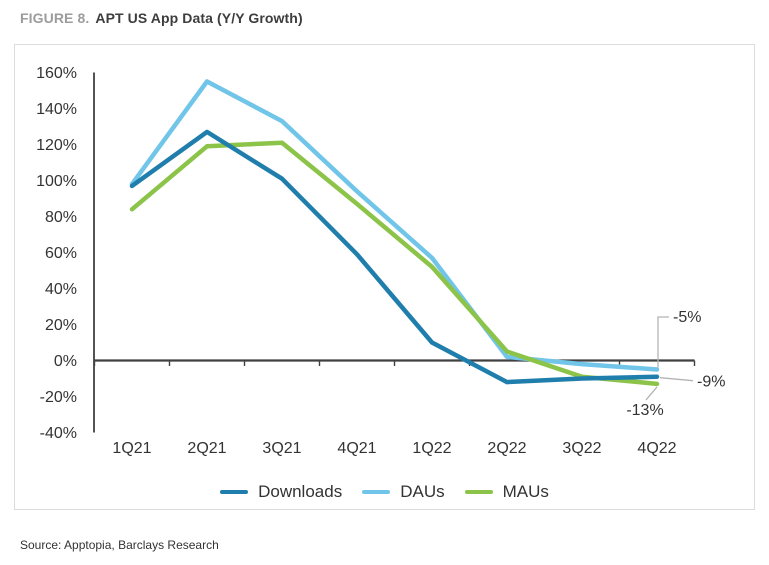 This screenshot has height=565, width=769. I want to click on legend-label: DAUs, so click(422, 491).